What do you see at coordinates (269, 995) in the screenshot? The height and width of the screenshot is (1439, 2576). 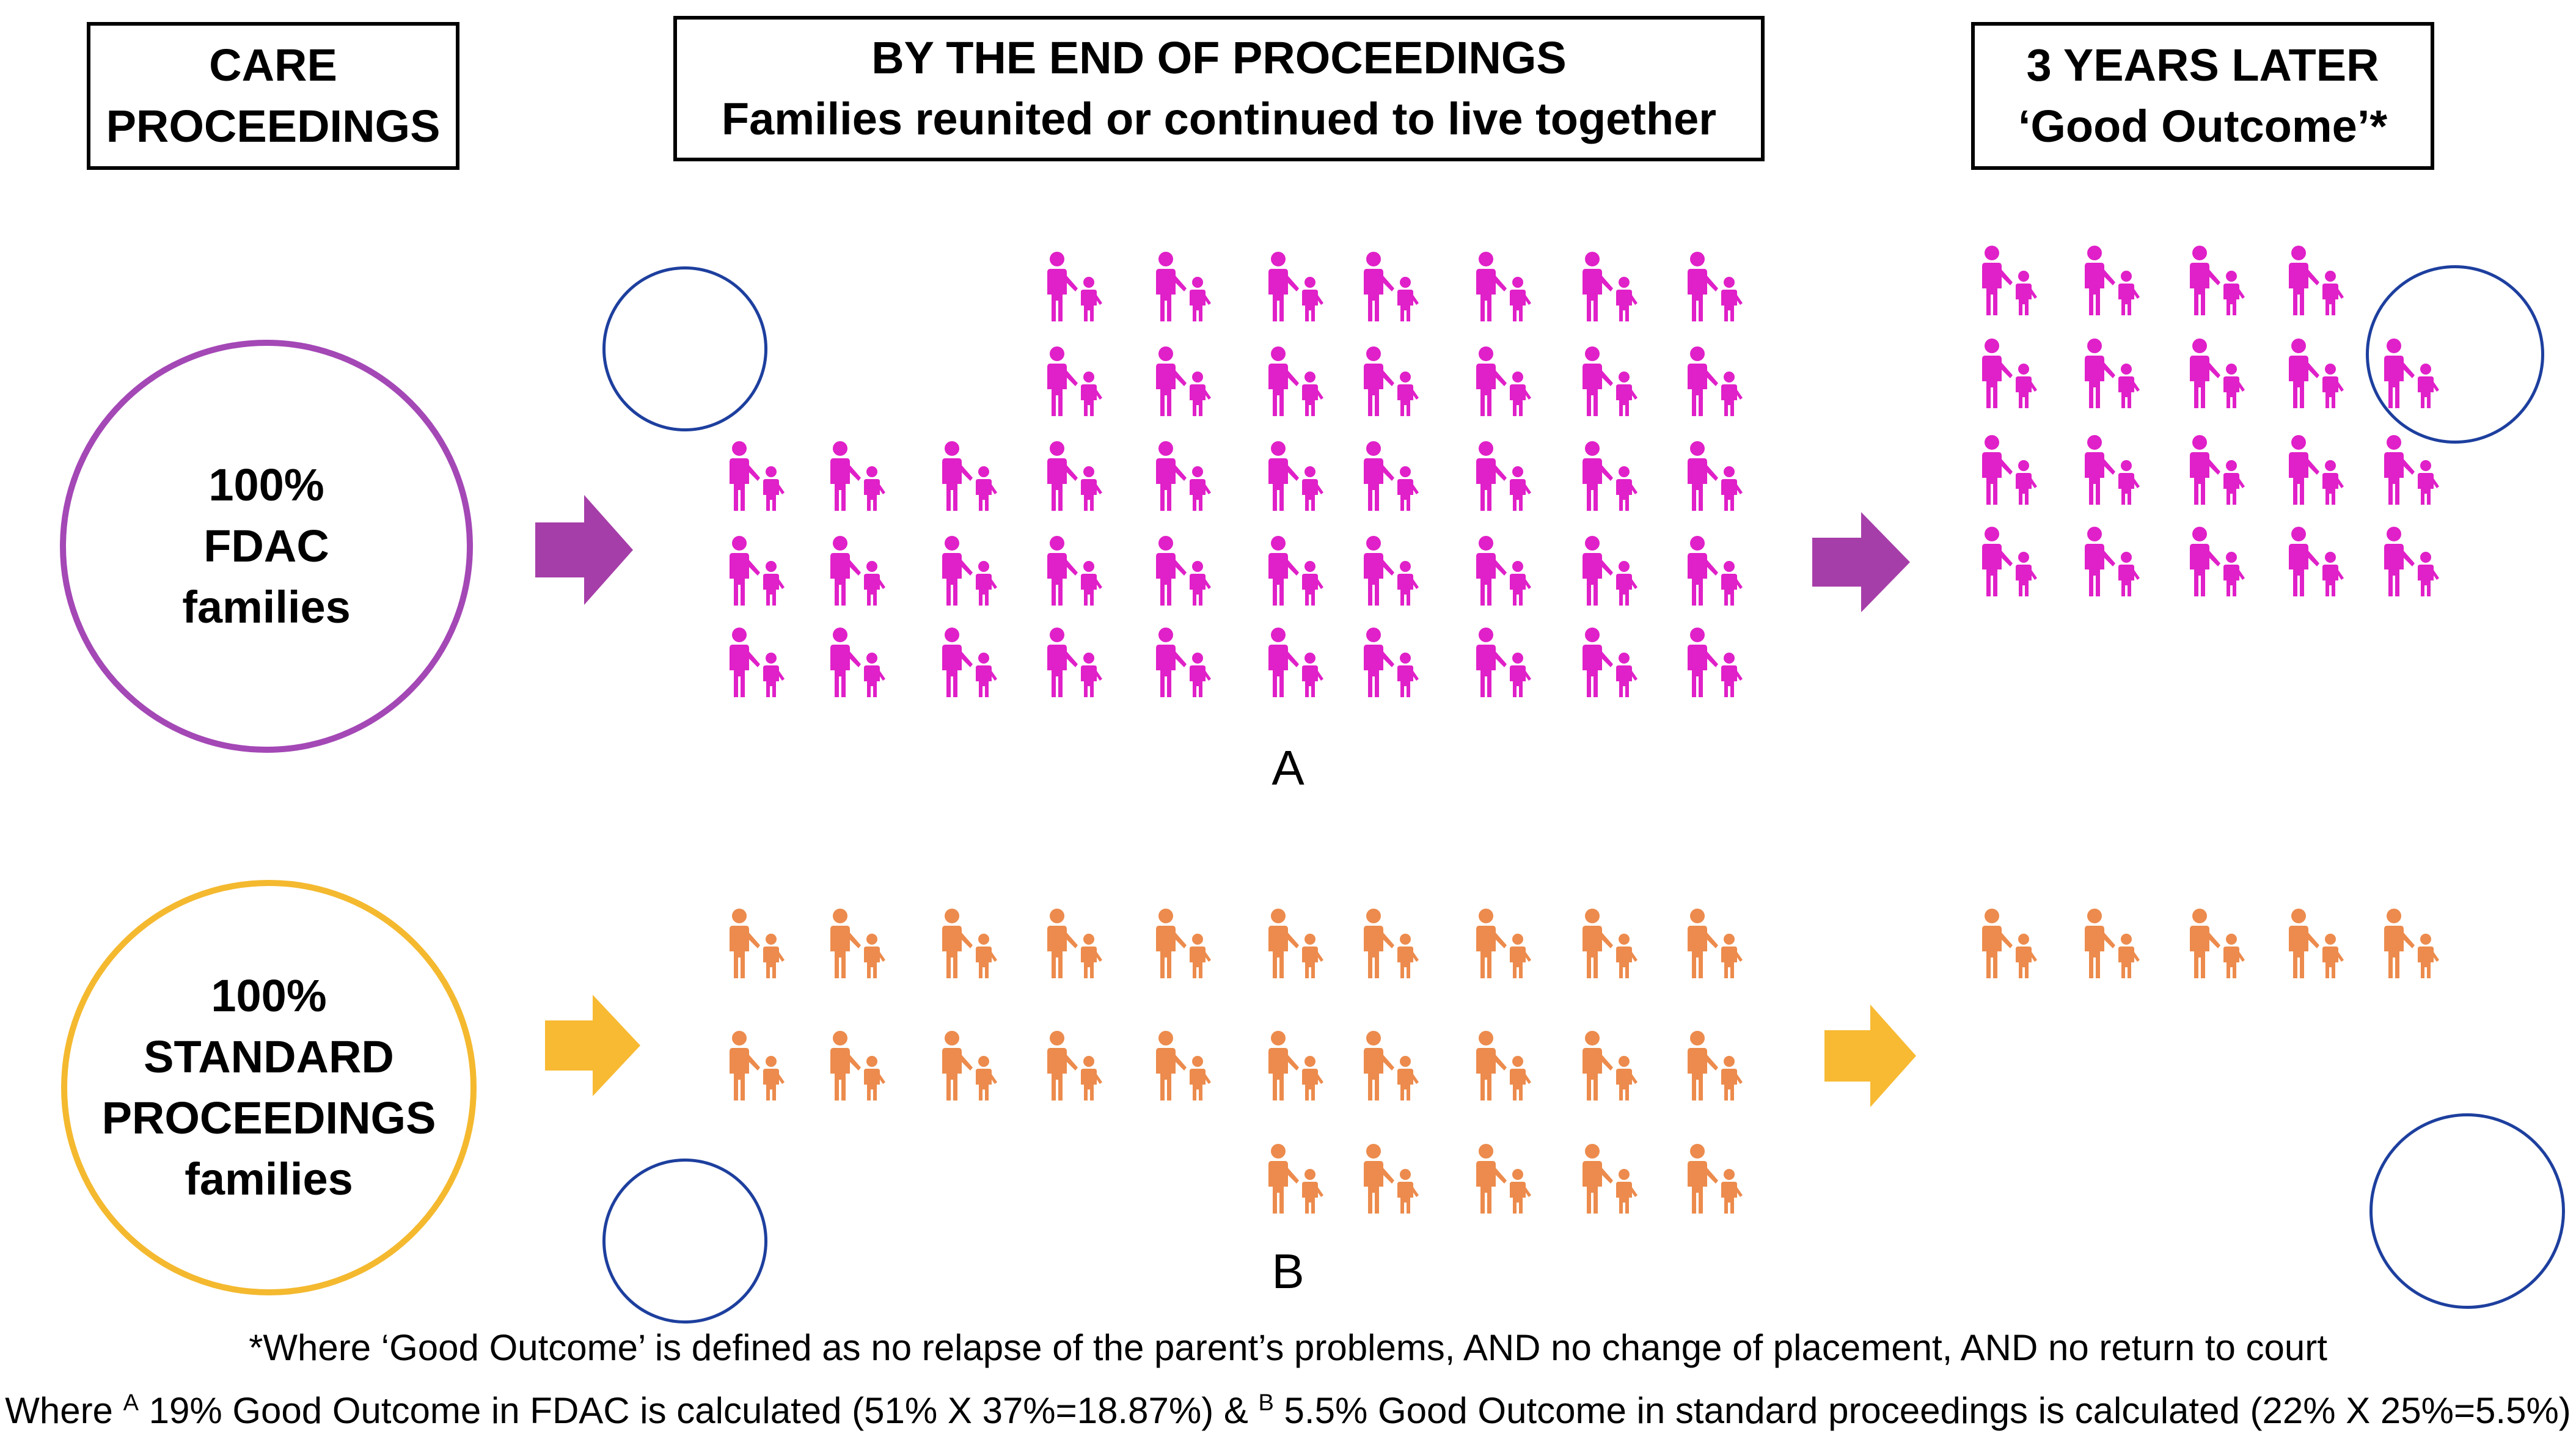 I see `standard-percent: 100%` at bounding box center [269, 995].